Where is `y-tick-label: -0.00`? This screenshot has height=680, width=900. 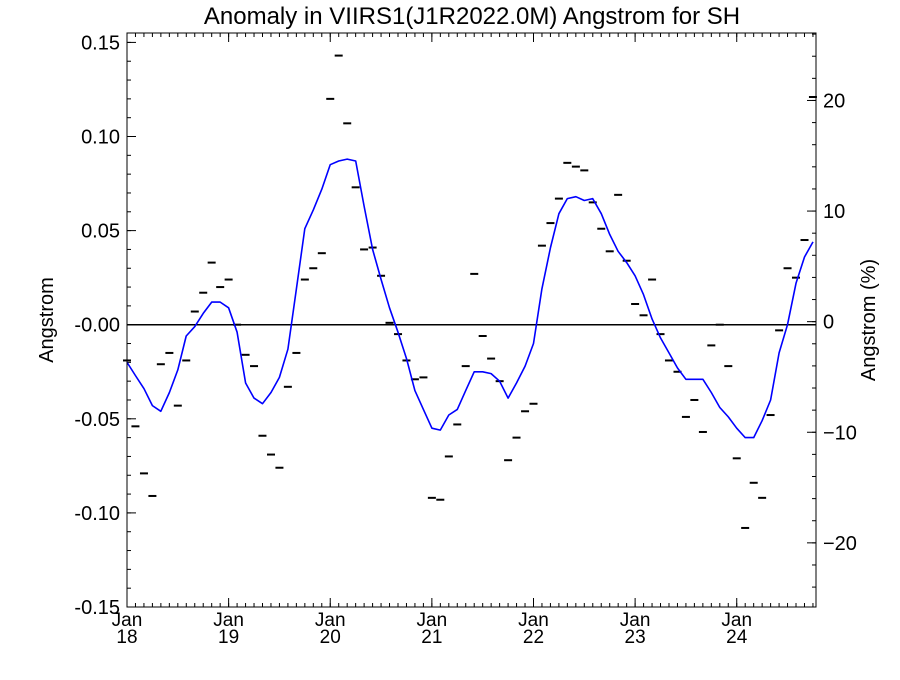
y-tick-label: -0.00 is located at coordinates (97, 326).